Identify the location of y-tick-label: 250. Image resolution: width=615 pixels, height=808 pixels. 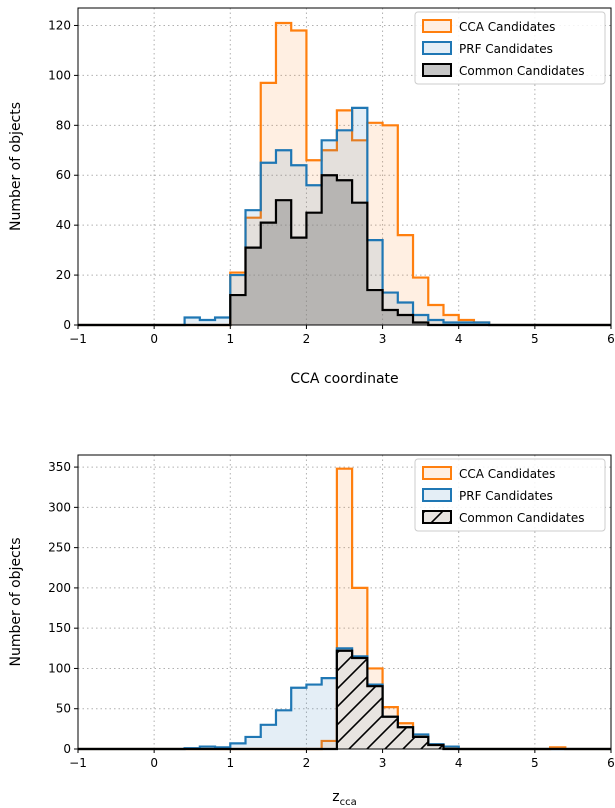
(59, 548).